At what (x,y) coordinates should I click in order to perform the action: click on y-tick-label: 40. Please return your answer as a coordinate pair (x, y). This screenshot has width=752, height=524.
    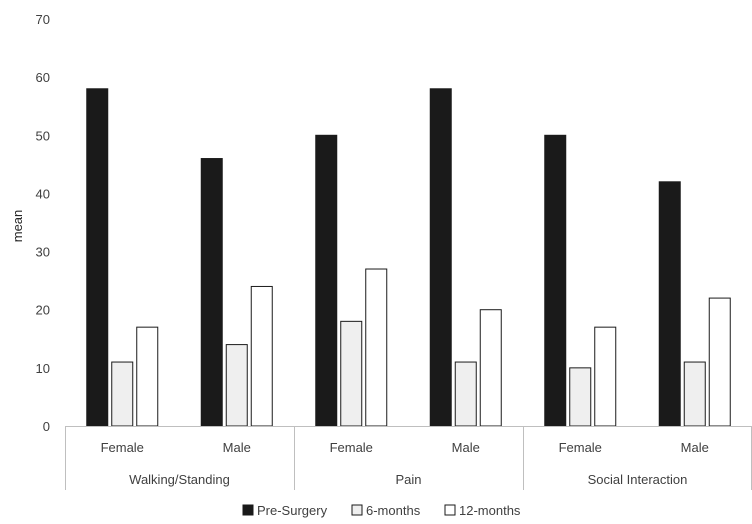
    Looking at the image, I should click on (43, 193).